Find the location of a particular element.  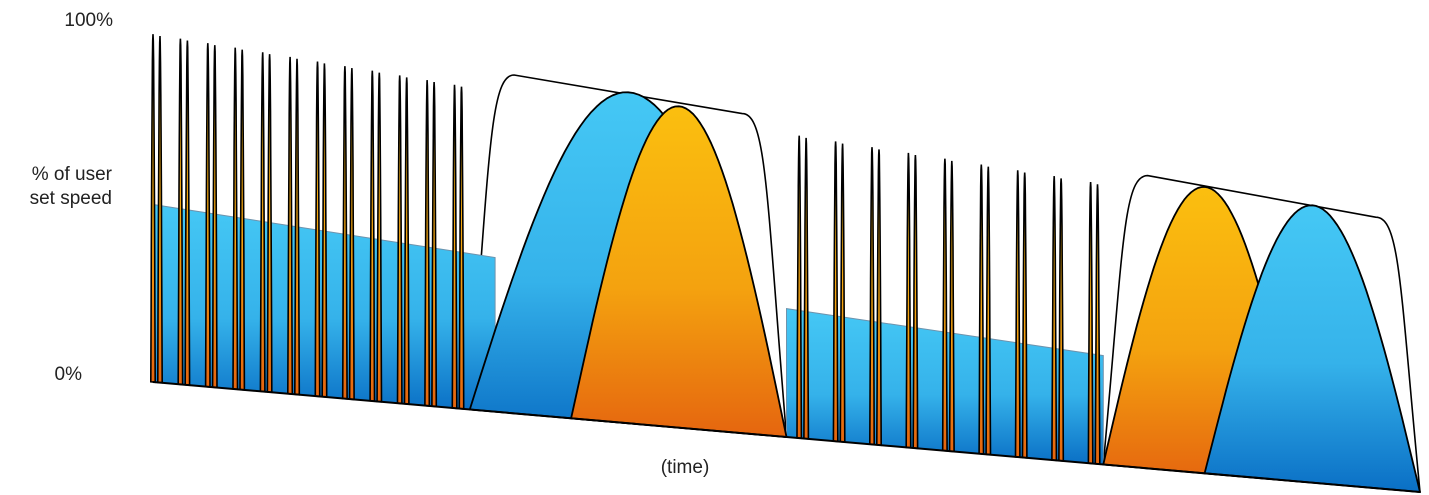

y-axis-label-line2: set speed is located at coordinates (70, 198).